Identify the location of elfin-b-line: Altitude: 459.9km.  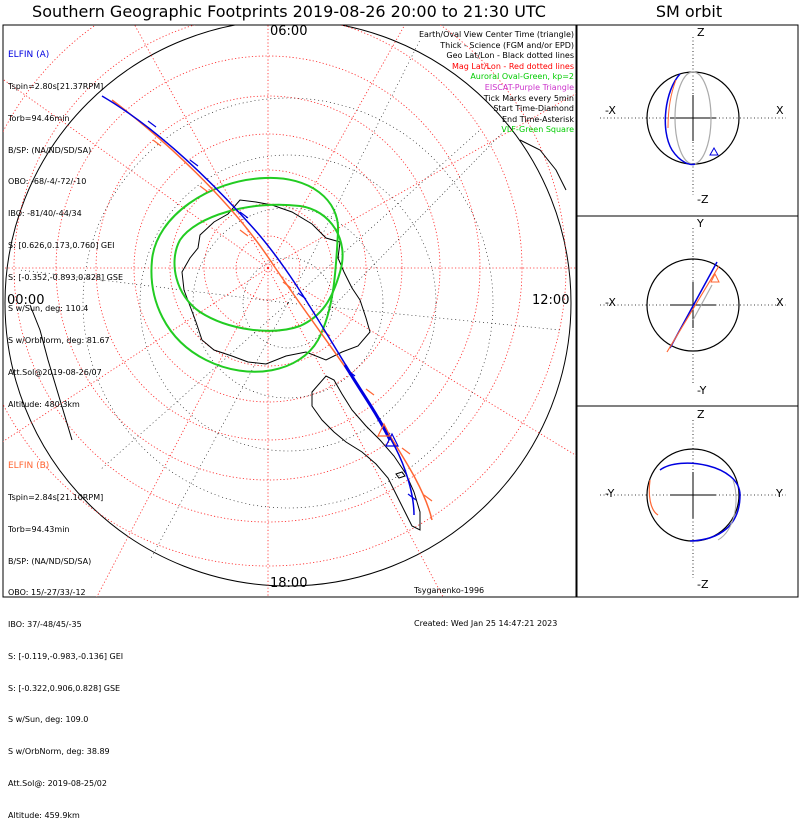
(44, 815).